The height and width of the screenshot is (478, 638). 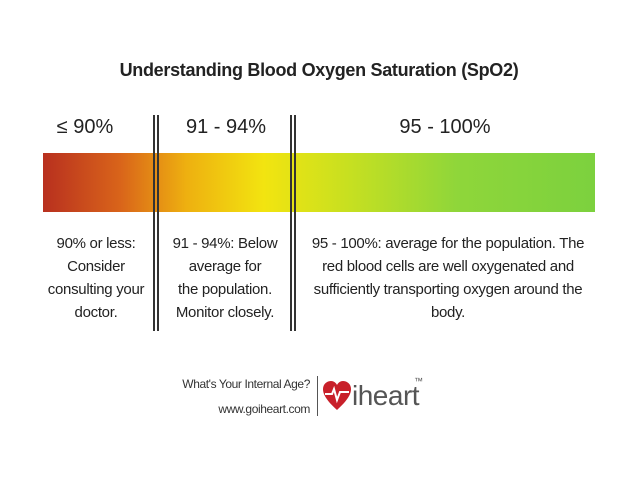 I want to click on description-line: 90% or less:, so click(x=96, y=243).